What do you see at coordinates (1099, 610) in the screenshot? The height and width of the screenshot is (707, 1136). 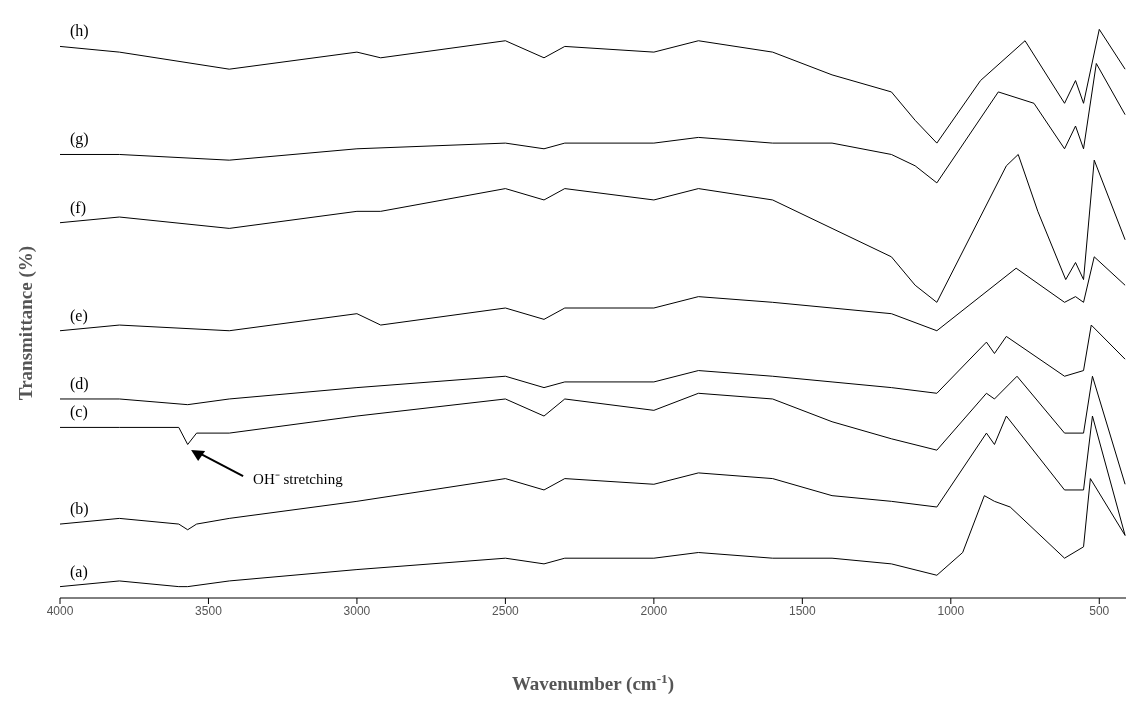 I see `x-tick-label: 500` at bounding box center [1099, 610].